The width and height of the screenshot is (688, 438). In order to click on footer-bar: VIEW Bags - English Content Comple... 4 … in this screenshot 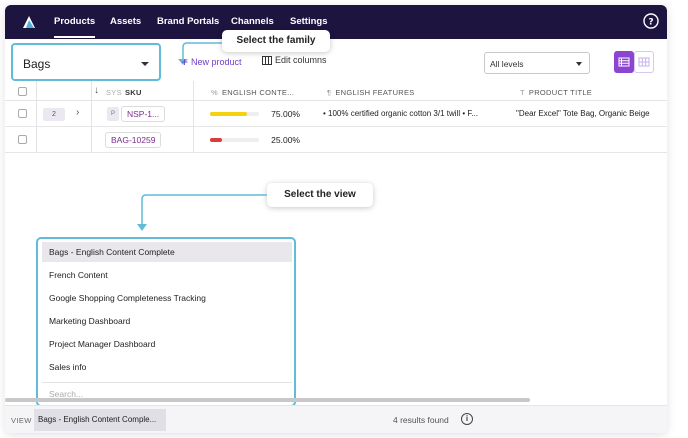, I will do `click(336, 419)`.